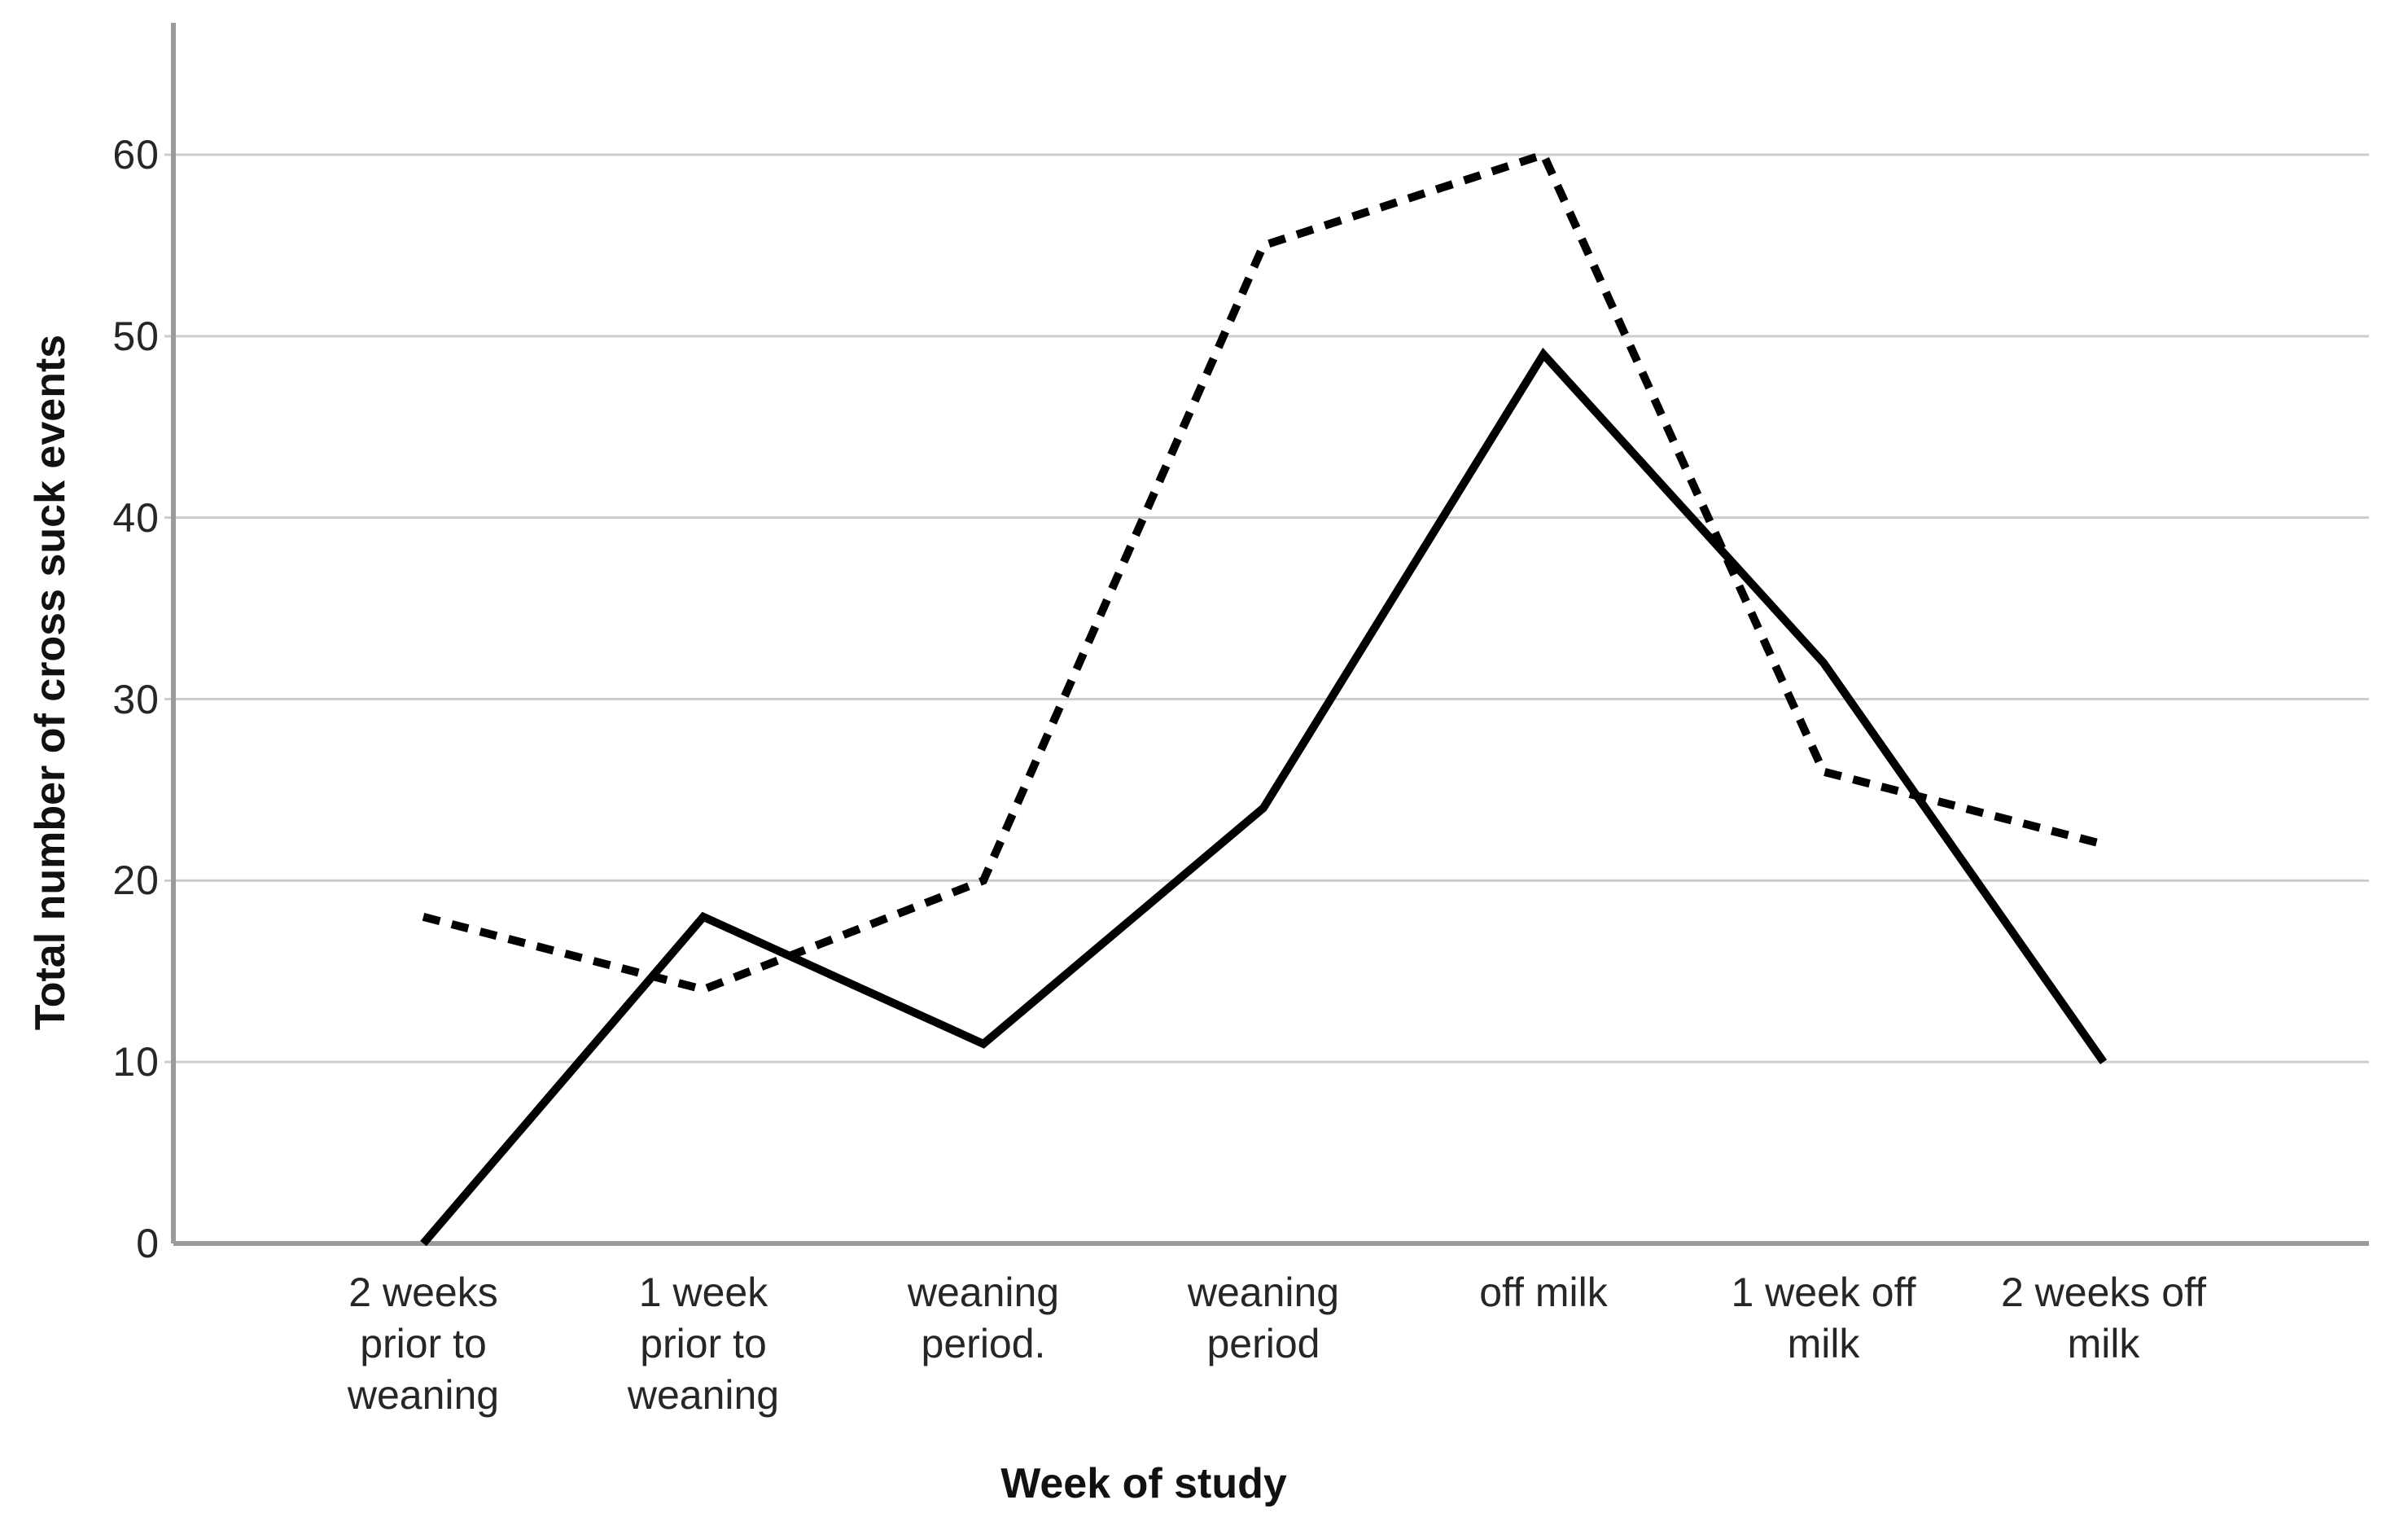 Image resolution: width=2408 pixels, height=1535 pixels. Describe the element at coordinates (1264, 1318) in the screenshot. I see `x-tick-label: weaning period` at that location.